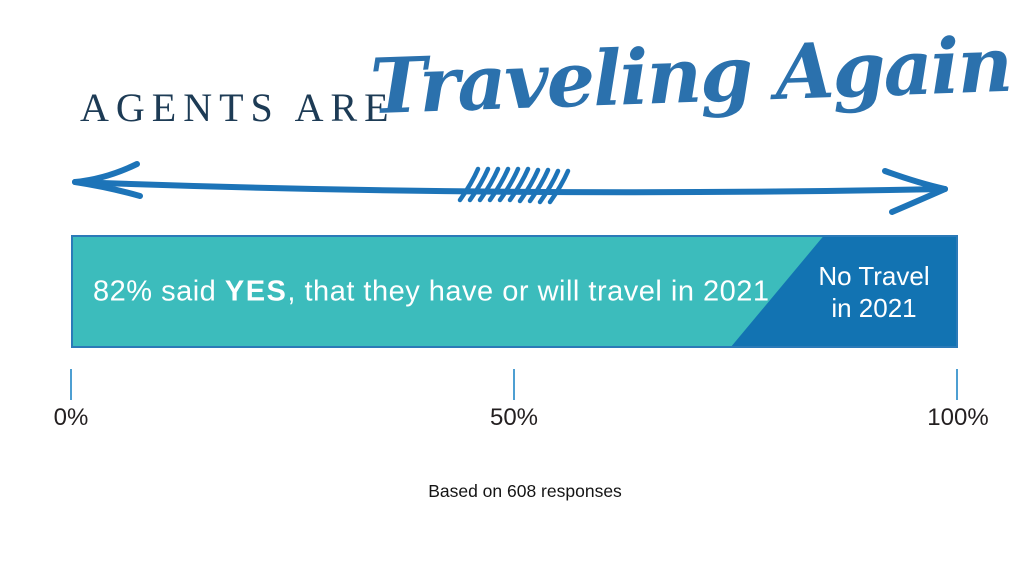 The image size is (1024, 579). What do you see at coordinates (508, 188) in the screenshot?
I see `double-arrow-icon` at bounding box center [508, 188].